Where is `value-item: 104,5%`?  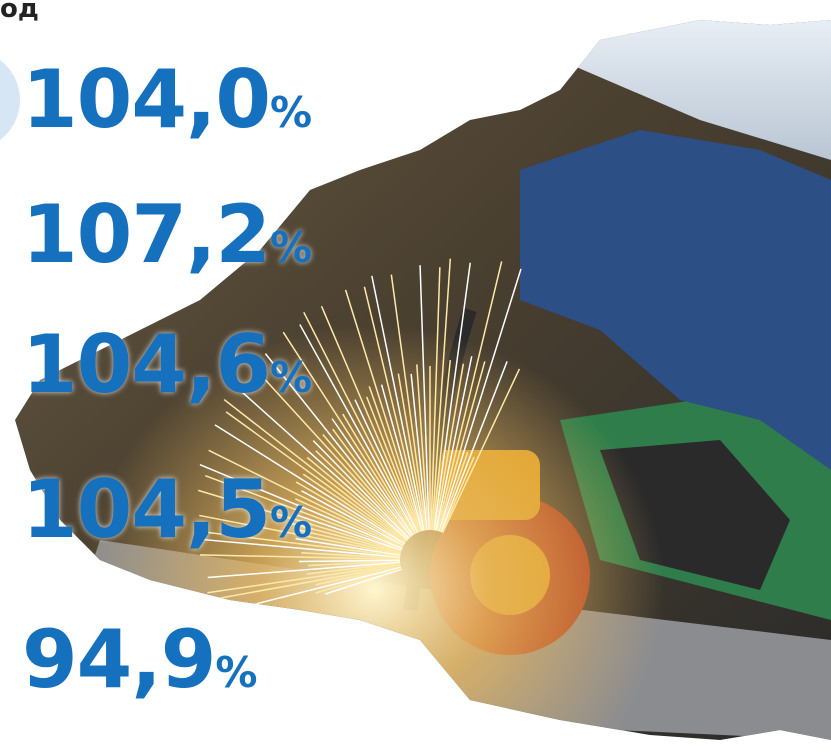 value-item: 104,5% is located at coordinates (167, 510).